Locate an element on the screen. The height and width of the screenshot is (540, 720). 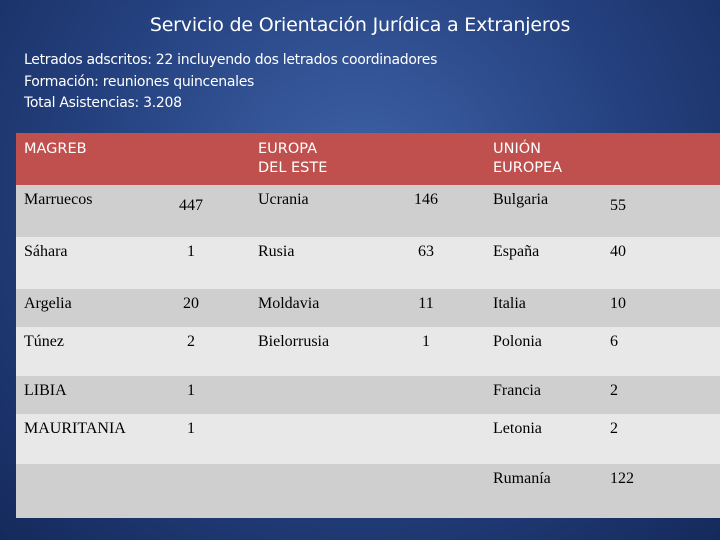
table-row: LIBIA 1 Francia 2 is located at coordinates (368, 395).